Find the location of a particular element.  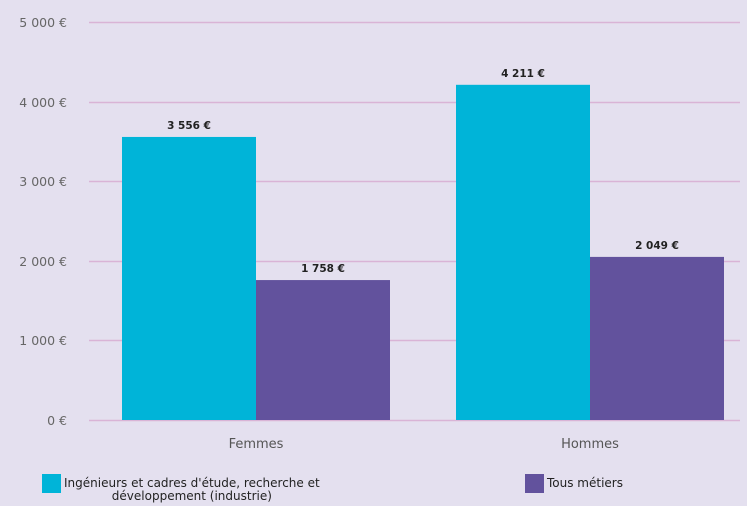

y-tick-label: 0 € is located at coordinates (57, 420).